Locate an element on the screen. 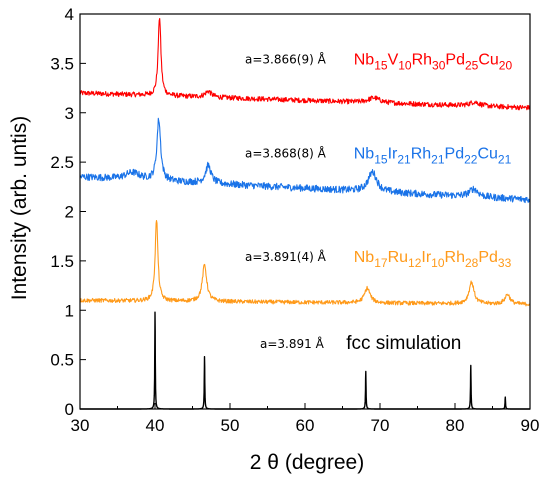 The height and width of the screenshot is (479, 550). element-symbol: Ru is located at coordinates (398, 257).